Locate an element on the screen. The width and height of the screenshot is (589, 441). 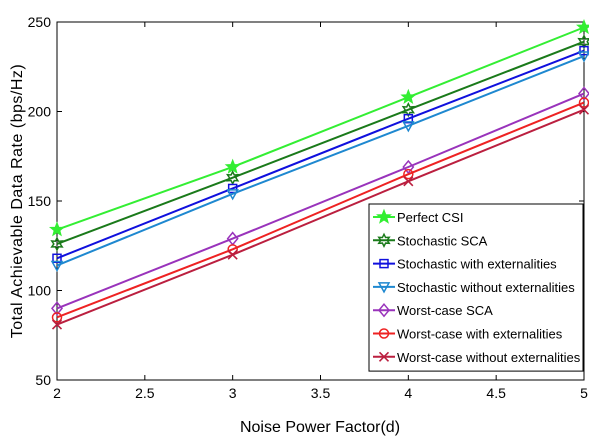
legend-entry: Worst-case with externalities is located at coordinates (468, 334).